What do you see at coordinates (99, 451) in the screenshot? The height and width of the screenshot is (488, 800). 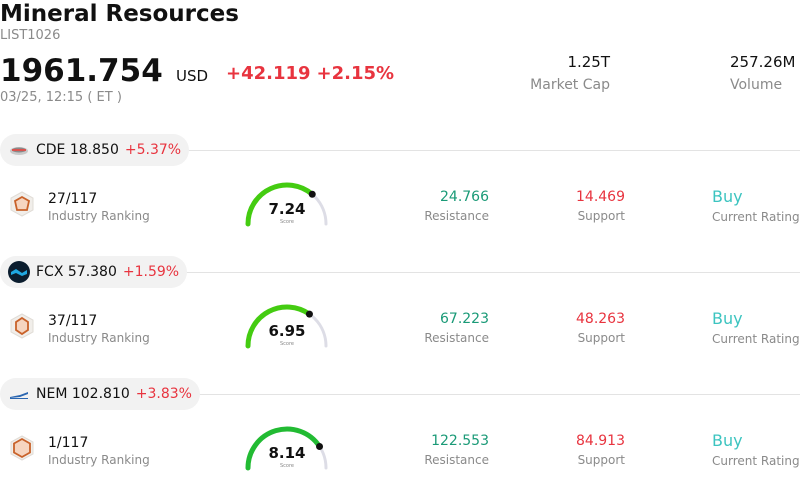 I see `industry-ranking: 1/117 Industry Ranking` at bounding box center [99, 451].